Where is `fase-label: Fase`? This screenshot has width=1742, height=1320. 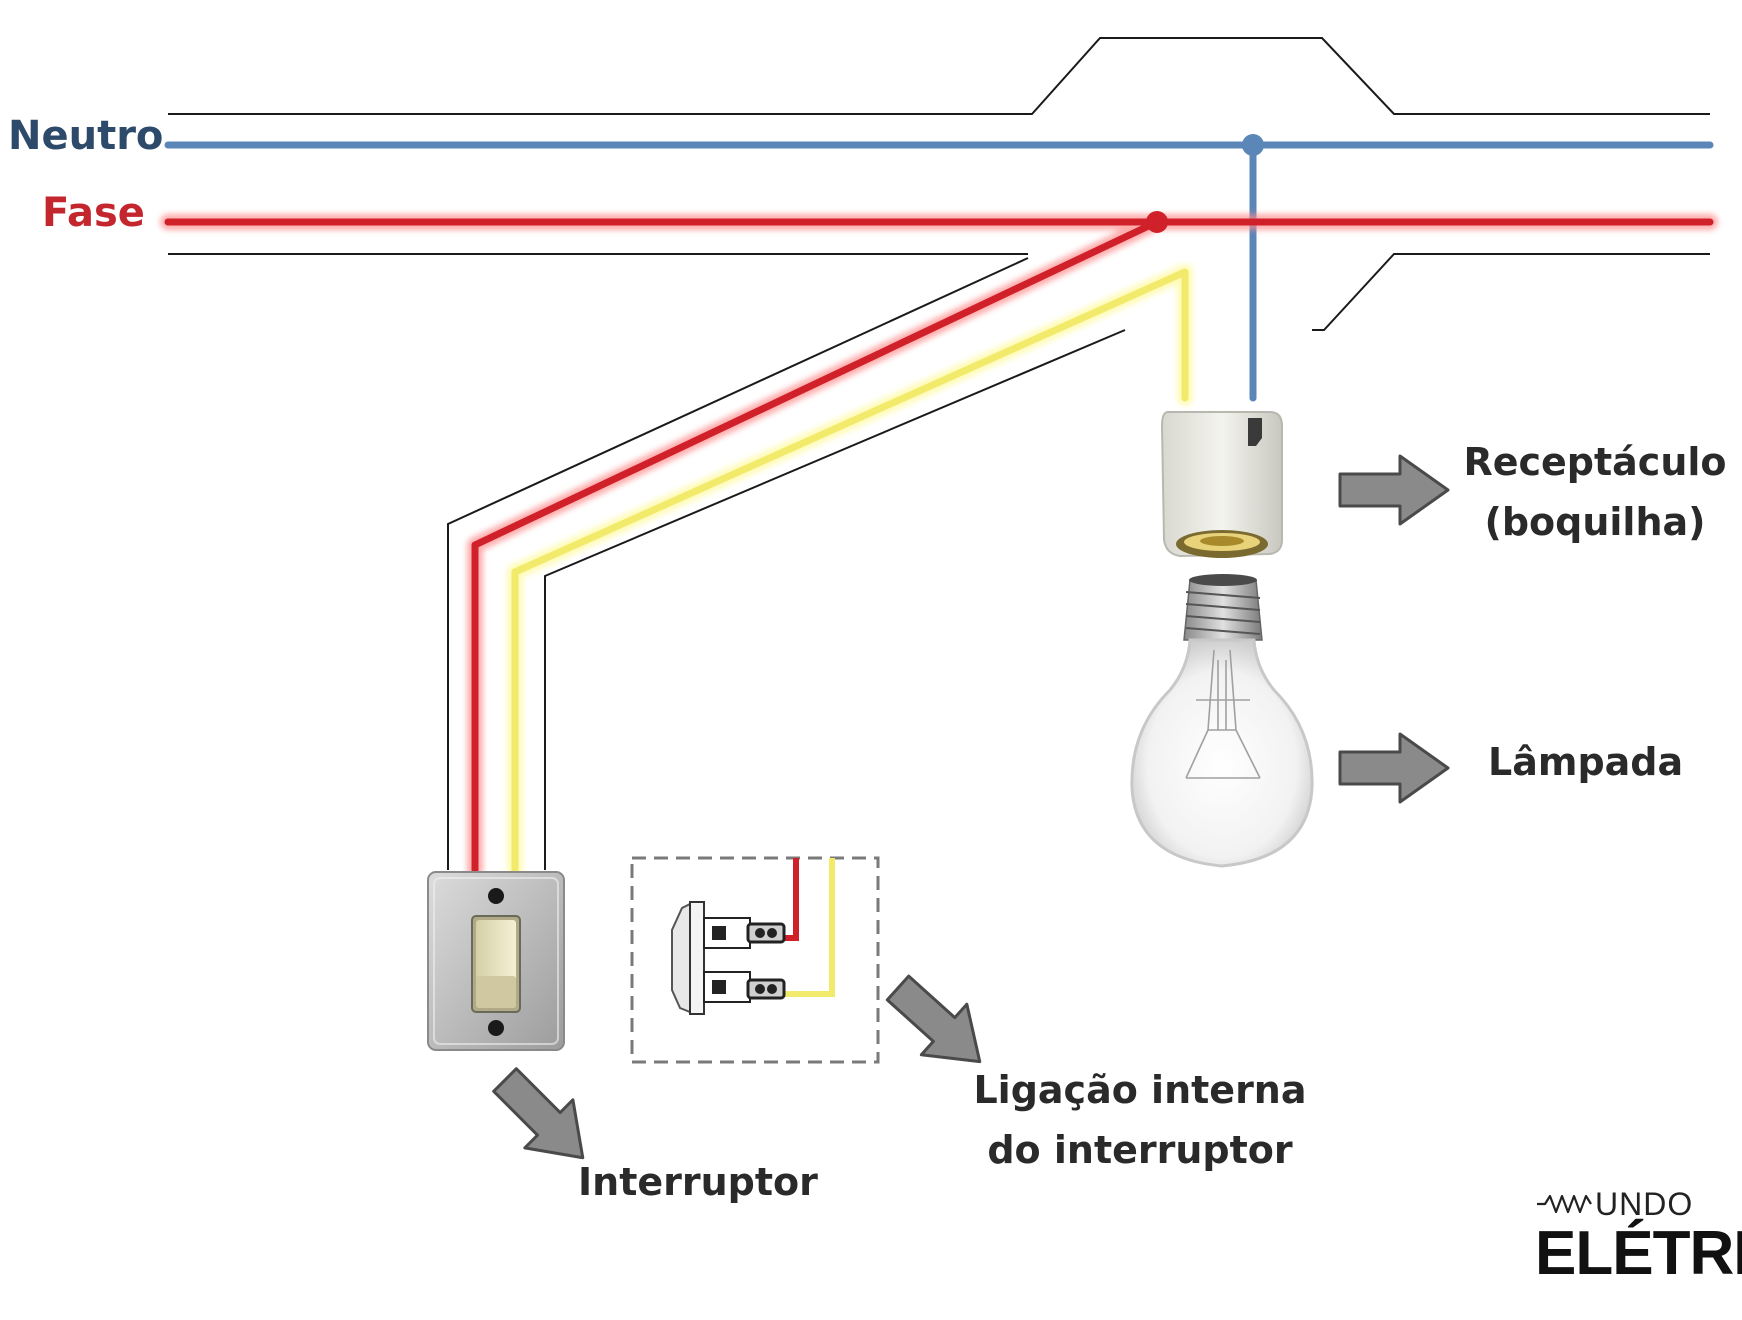
fase-label: Fase is located at coordinates (93, 213).